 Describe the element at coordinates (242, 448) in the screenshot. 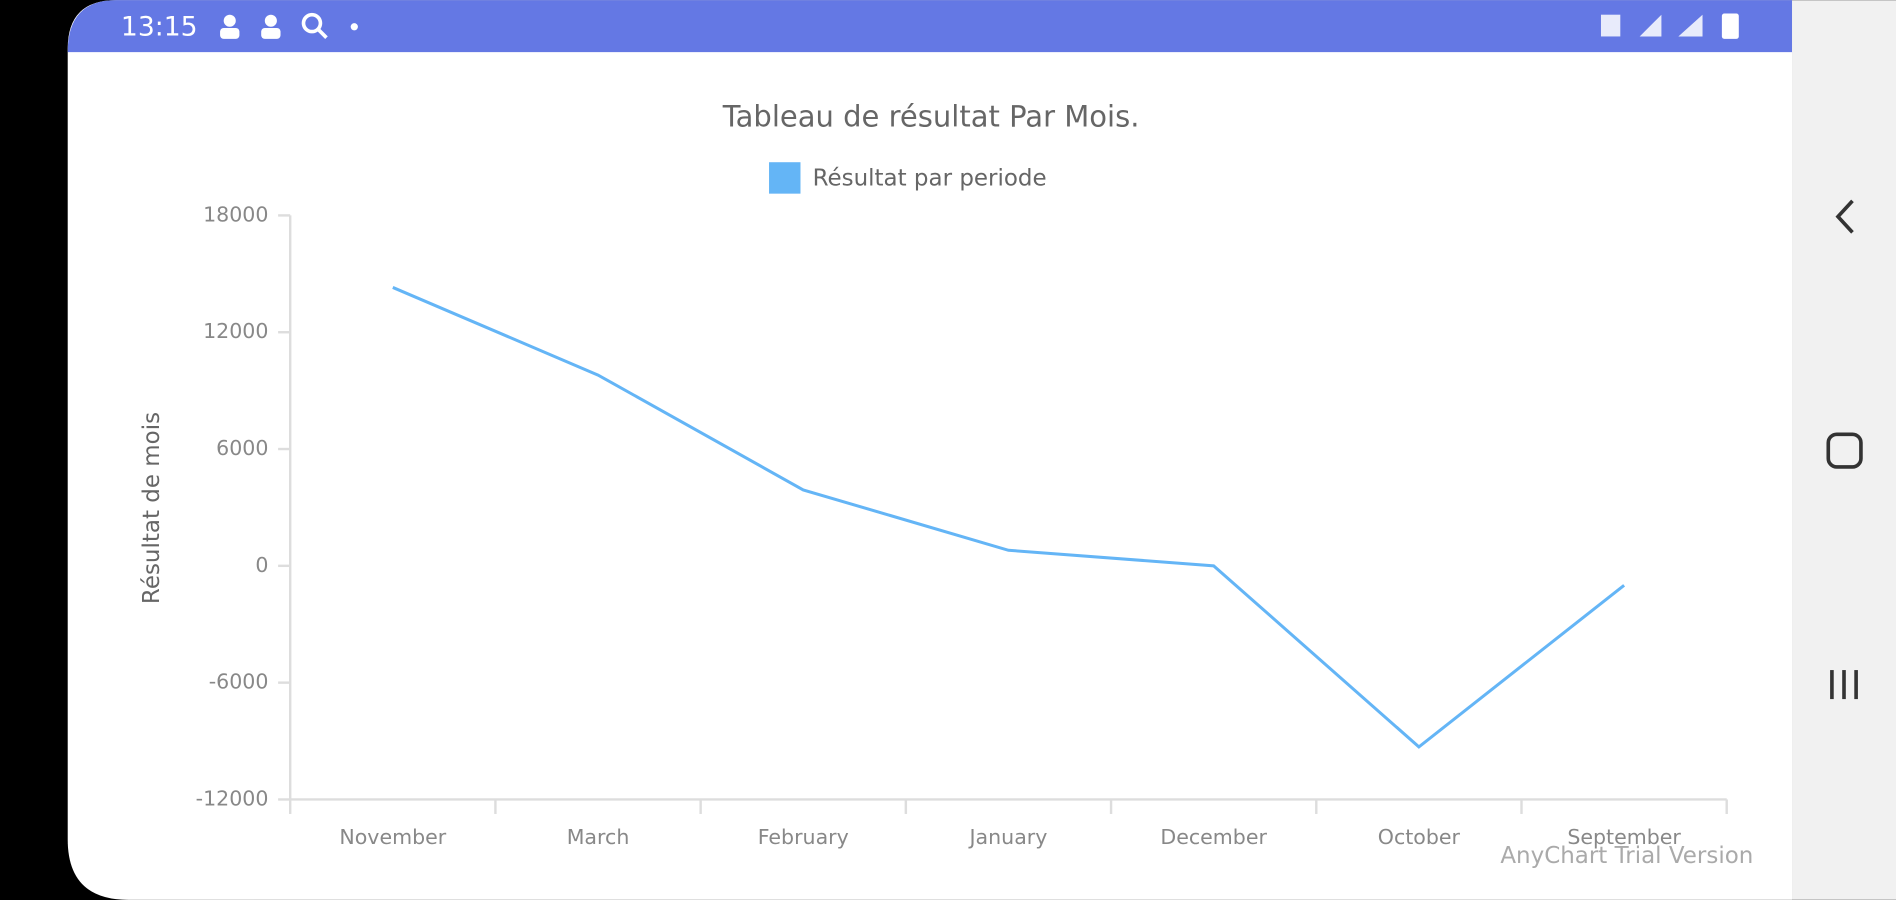

I see `y-tick-label: 6000` at that location.